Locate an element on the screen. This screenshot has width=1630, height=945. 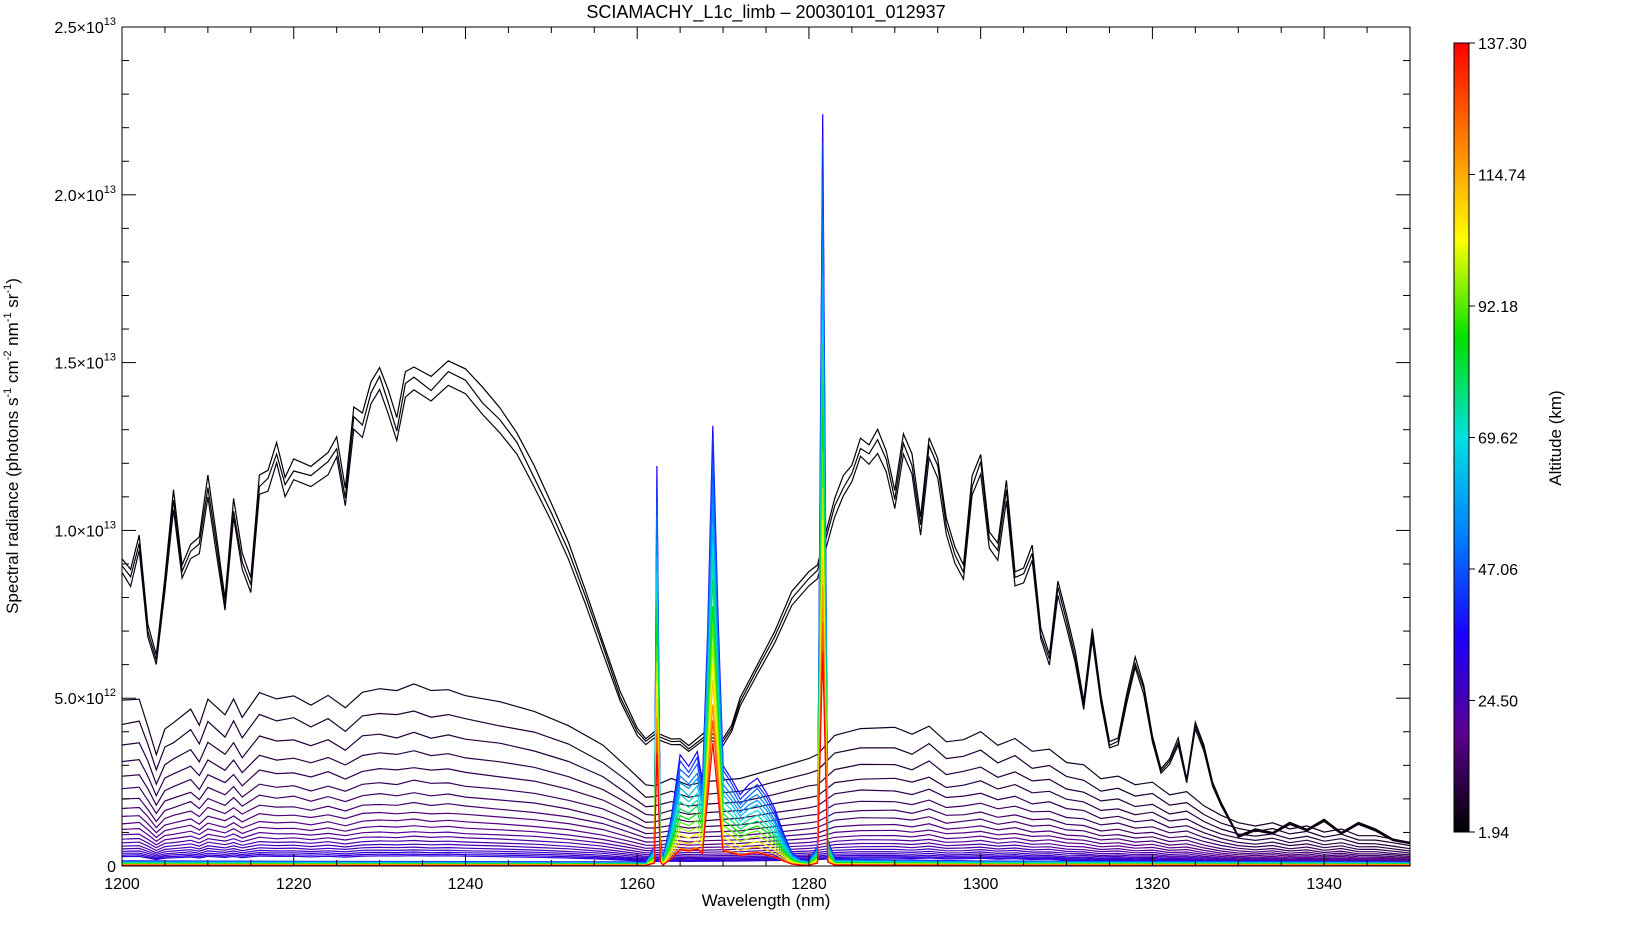
colorbar-tick-label: 1.94 is located at coordinates (1493, 833).